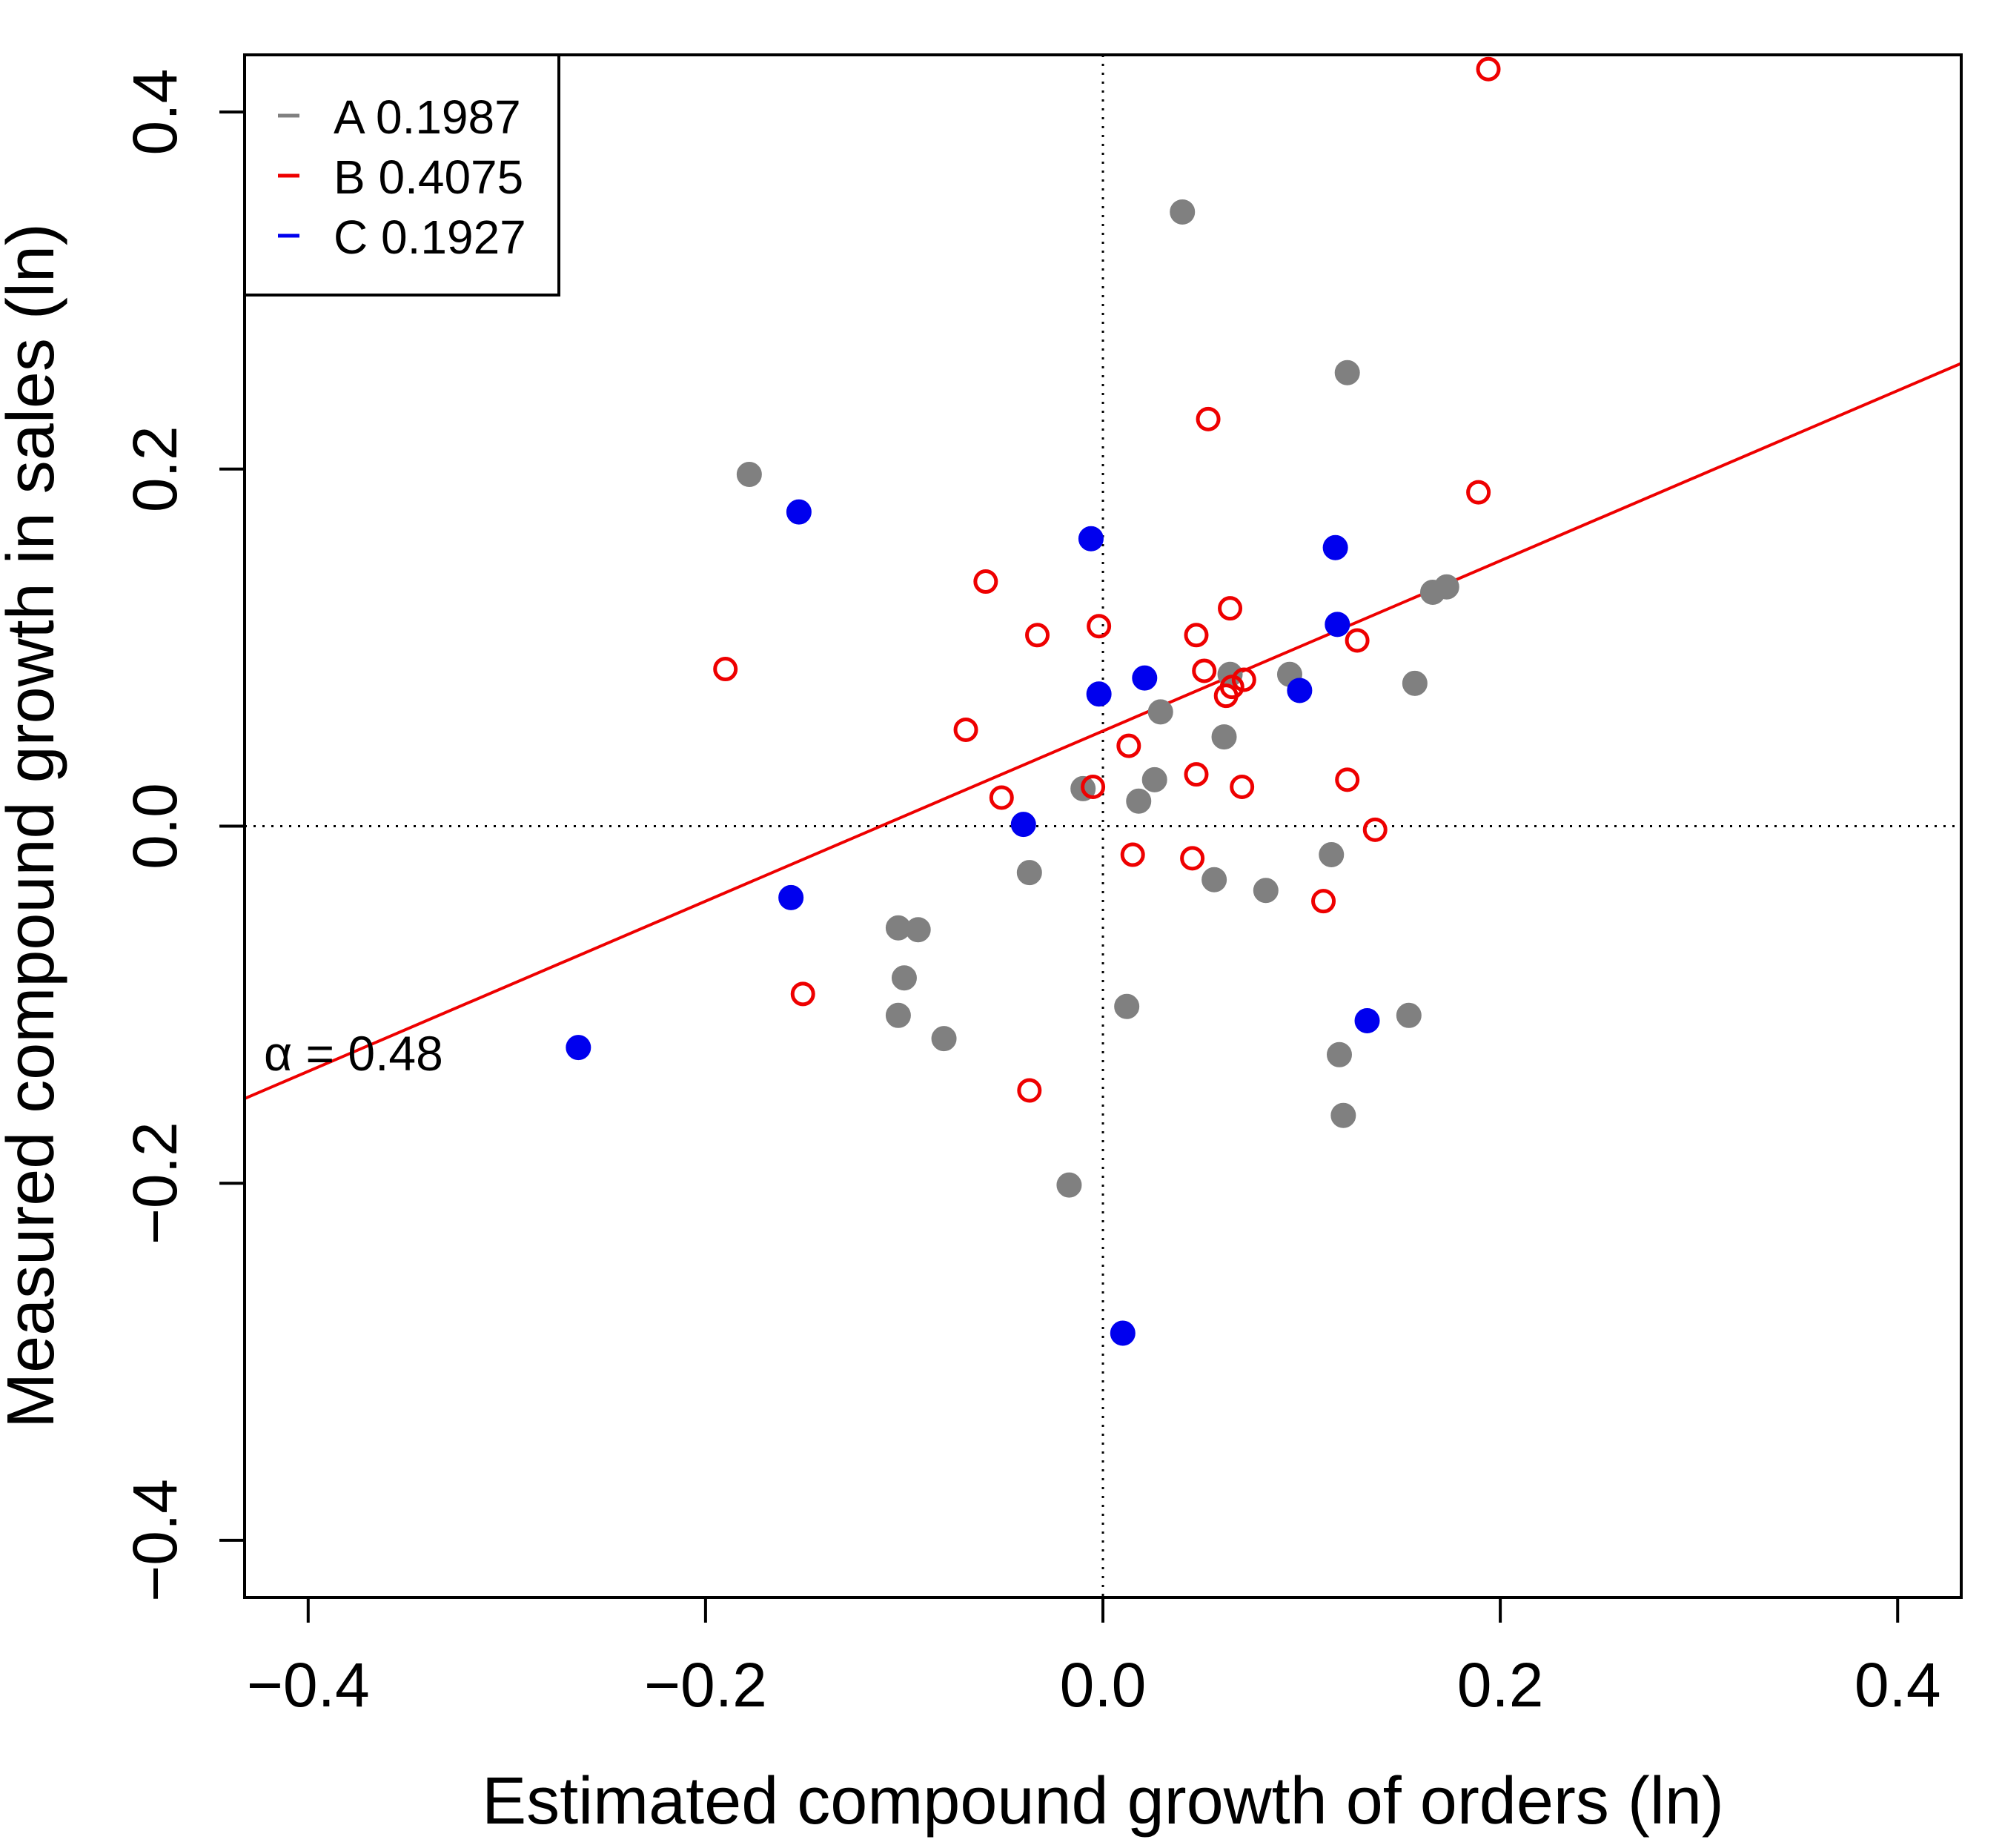 This screenshot has height=1848, width=2002. I want to click on y-axis: −0.4 −0.2 0.0 0.2 0.4, so click(183, 835).